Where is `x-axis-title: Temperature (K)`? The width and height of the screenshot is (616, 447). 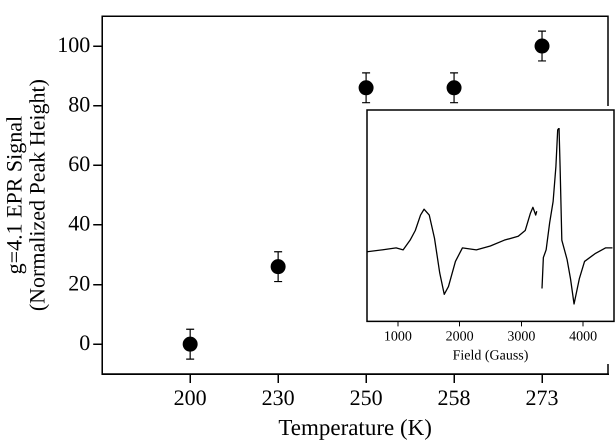
x-axis-title: Temperature (K) is located at coordinates (355, 427).